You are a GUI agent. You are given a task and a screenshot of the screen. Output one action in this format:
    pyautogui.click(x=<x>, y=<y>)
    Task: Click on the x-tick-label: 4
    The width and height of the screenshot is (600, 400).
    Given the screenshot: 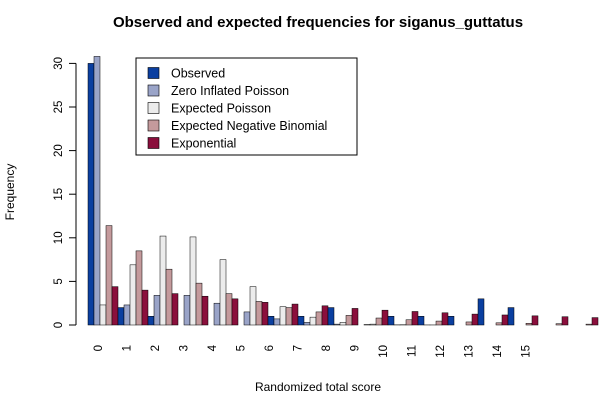 What is the action you would take?
    pyautogui.click(x=213, y=347)
    